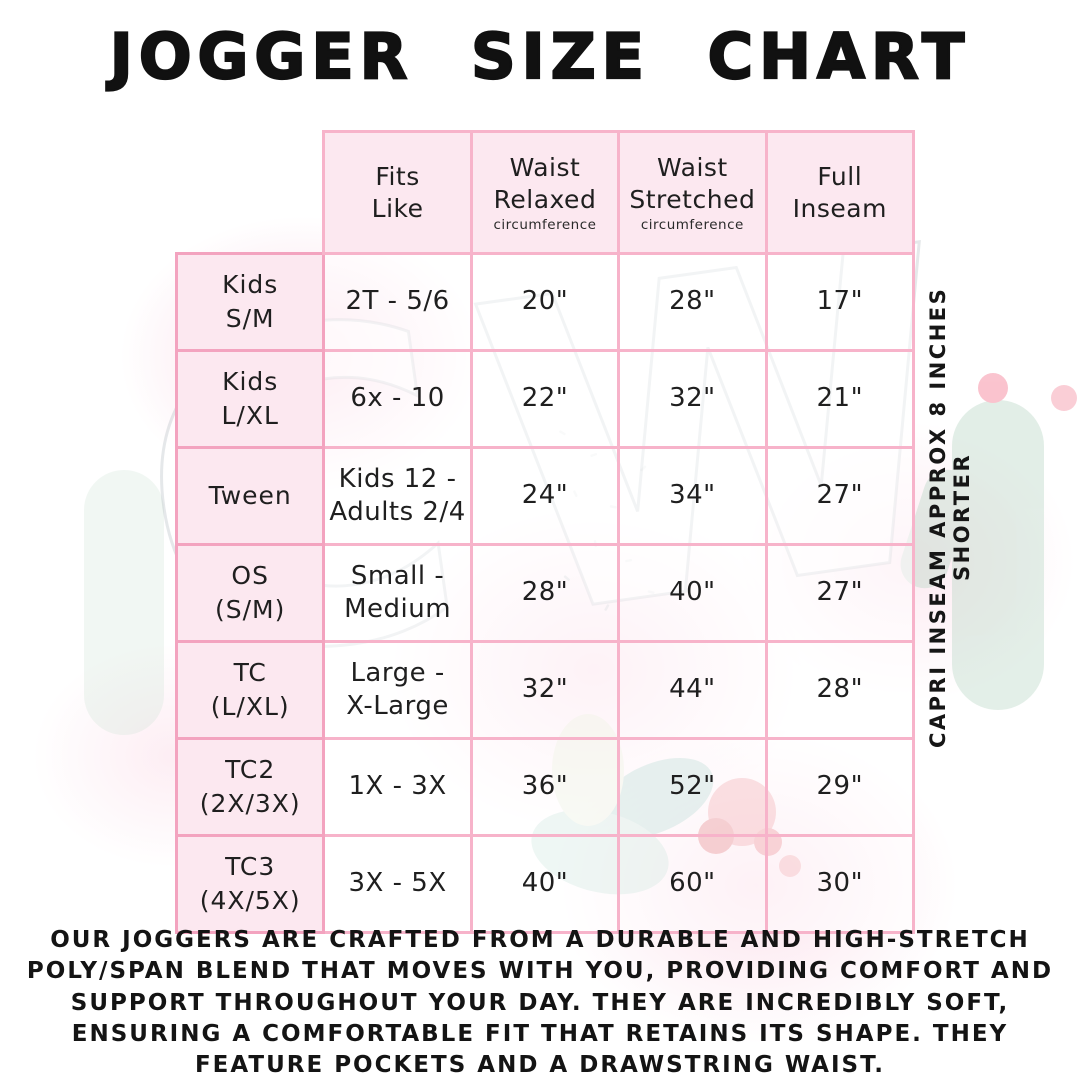 The image size is (1080, 1080). Describe the element at coordinates (840, 192) in the screenshot. I see `col-header-full-inseam: Full Inseam` at that location.